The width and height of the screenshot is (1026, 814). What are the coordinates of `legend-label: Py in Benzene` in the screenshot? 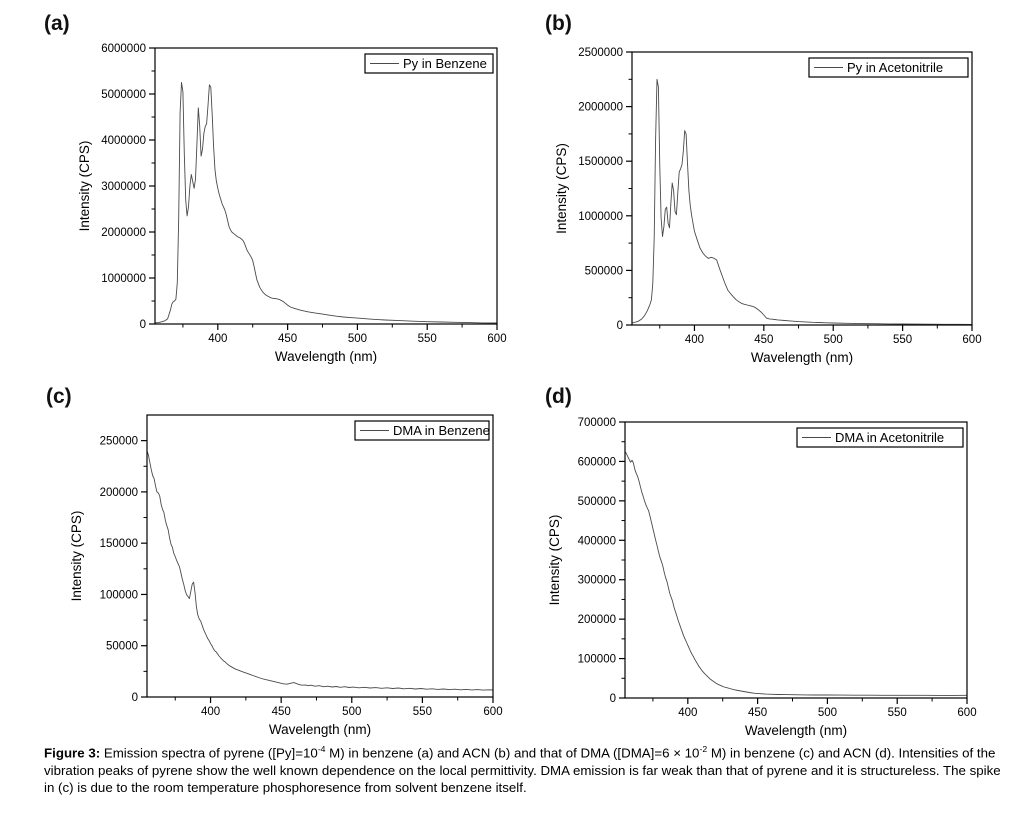 It's located at (445, 63).